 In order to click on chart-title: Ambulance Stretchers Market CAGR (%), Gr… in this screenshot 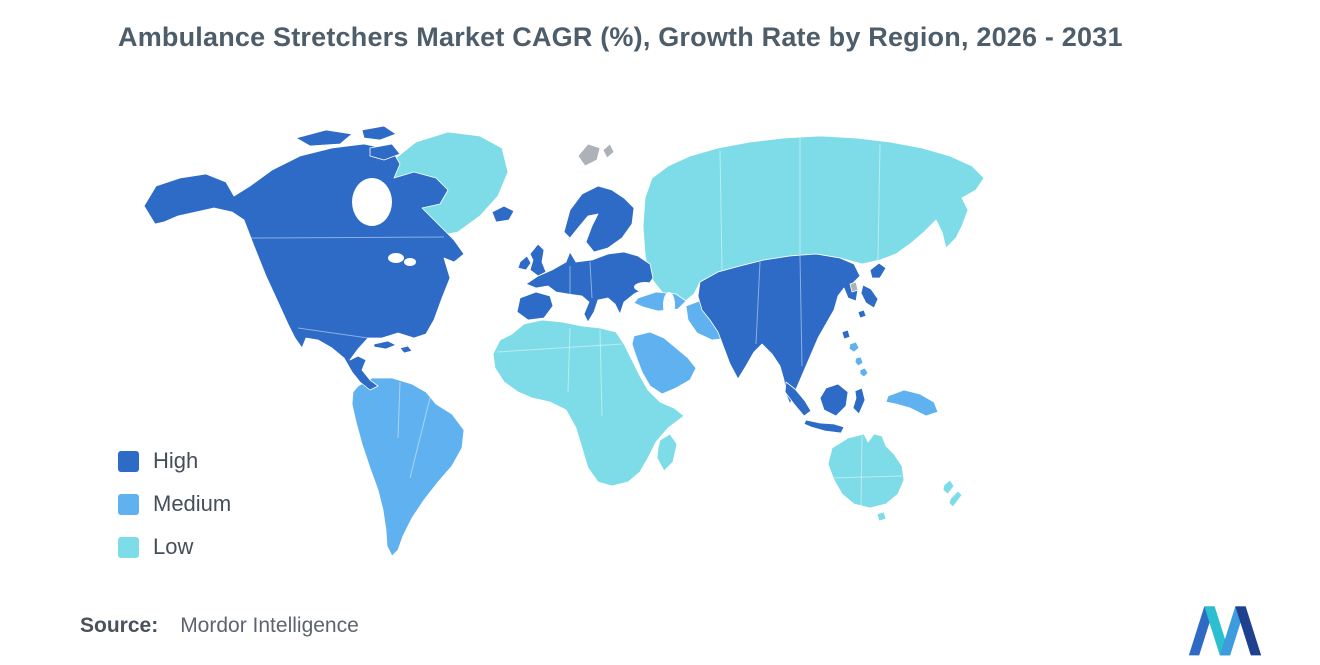, I will do `click(620, 37)`.